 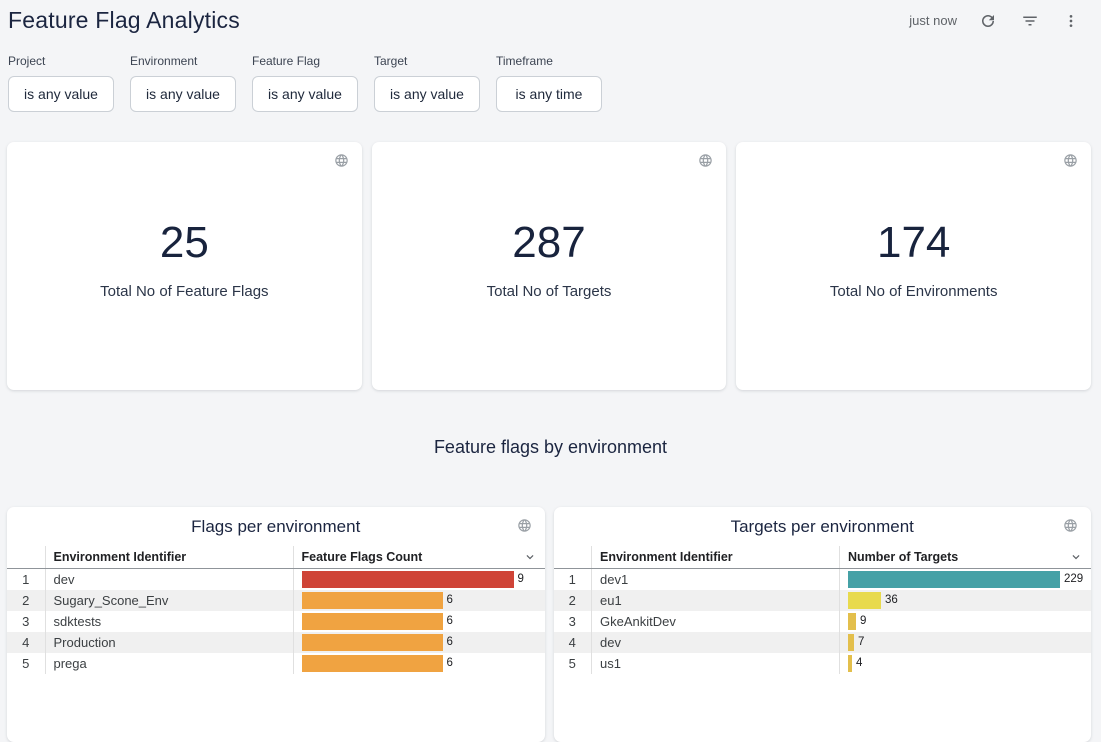 I want to click on table-row: 2 Sugary_Scone_Env 6, so click(x=276, y=600).